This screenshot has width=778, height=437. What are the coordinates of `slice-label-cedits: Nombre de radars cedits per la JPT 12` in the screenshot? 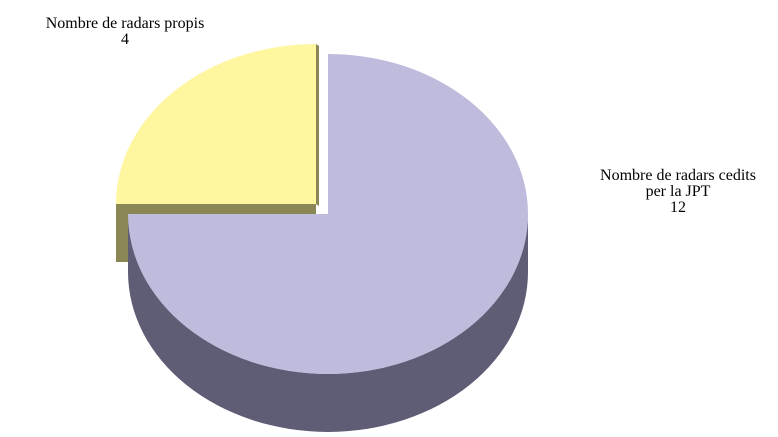 It's located at (678, 192).